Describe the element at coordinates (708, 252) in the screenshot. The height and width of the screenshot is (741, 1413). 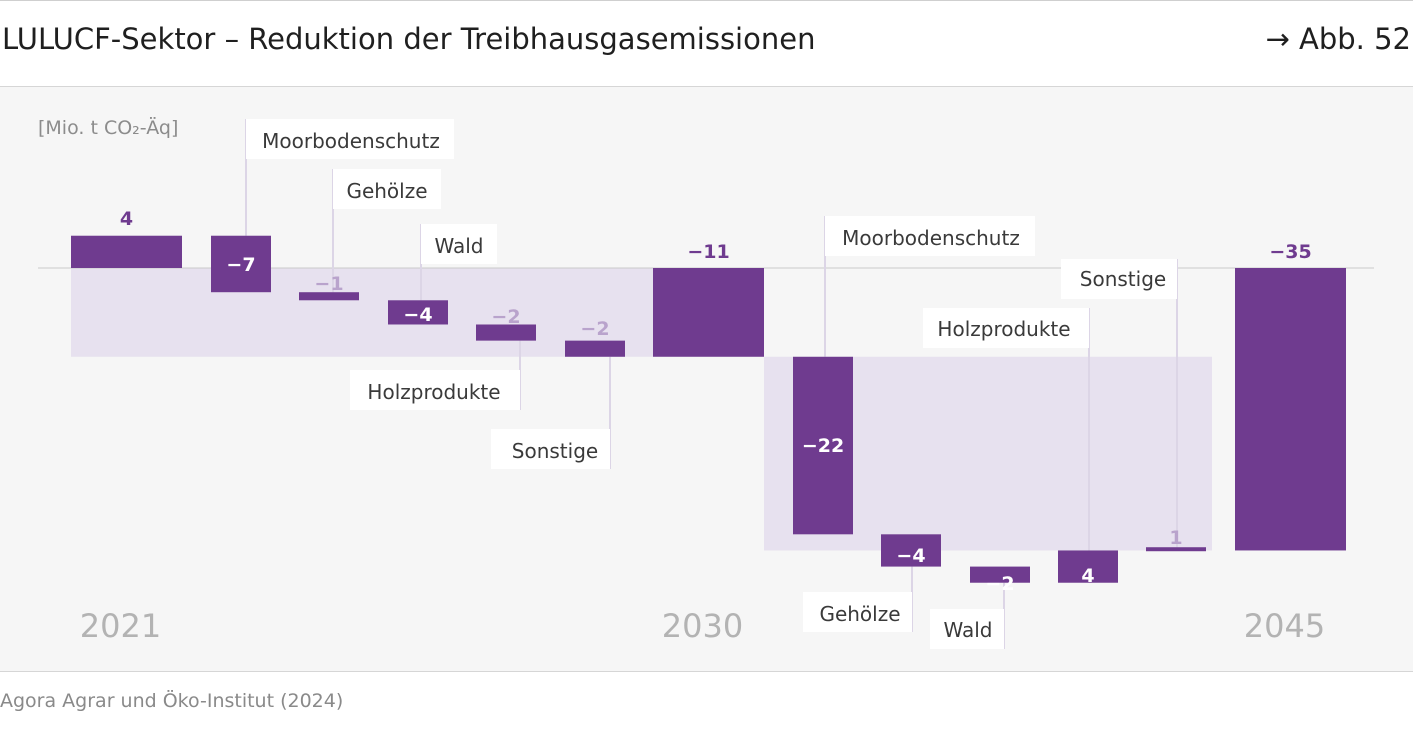
I see `value-total-2030: −11` at that location.